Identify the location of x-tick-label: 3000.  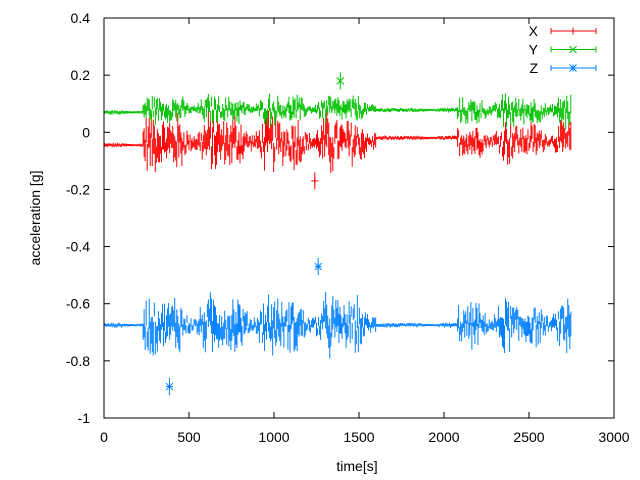
(613, 437).